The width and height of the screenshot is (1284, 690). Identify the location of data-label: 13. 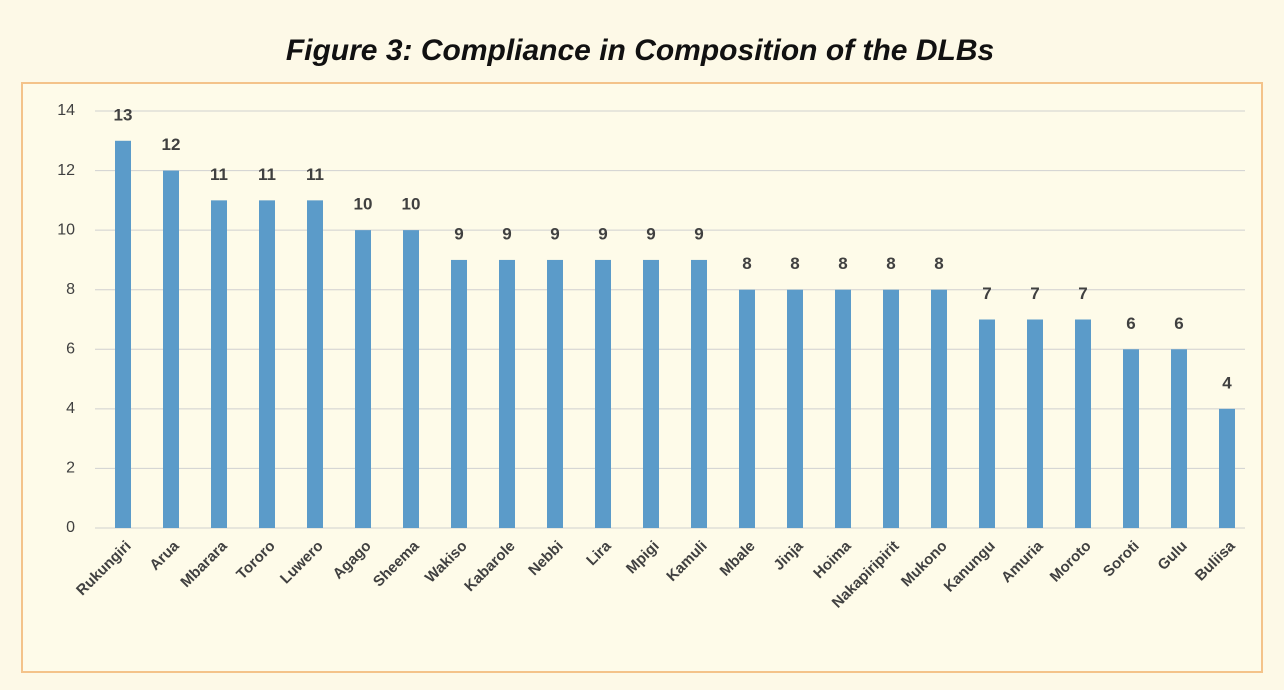
(123, 114).